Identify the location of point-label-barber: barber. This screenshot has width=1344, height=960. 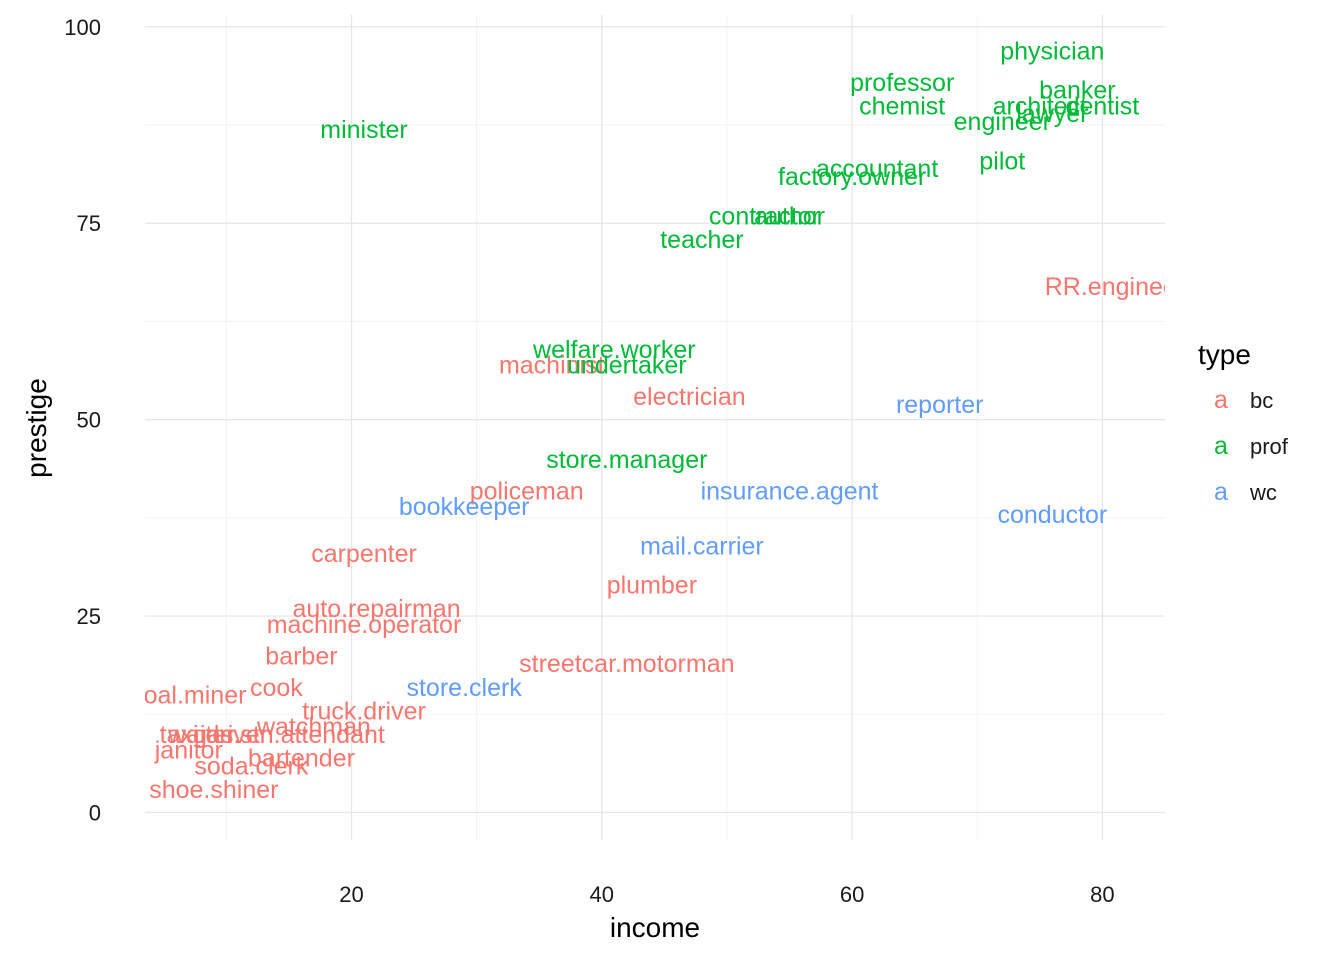
(301, 656).